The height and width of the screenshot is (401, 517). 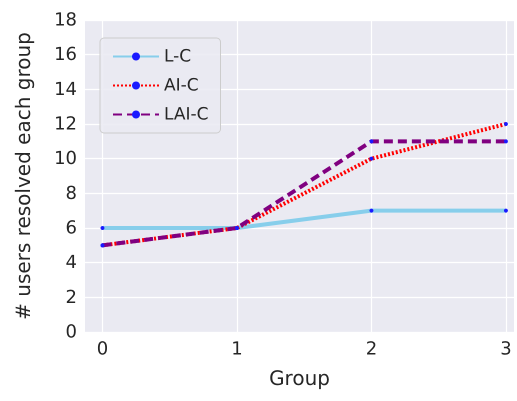 What do you see at coordinates (65, 124) in the screenshot?
I see `y-tick-label: 12` at bounding box center [65, 124].